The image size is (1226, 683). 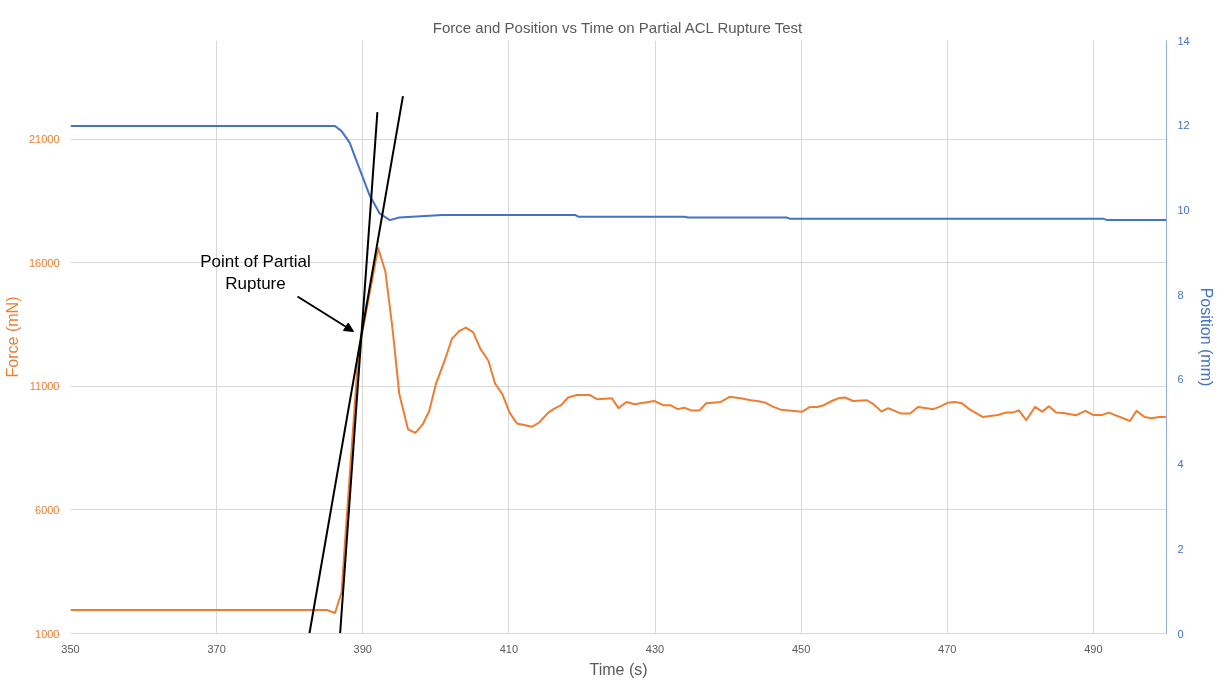 I want to click on chart-title: Force and Position vs Time on Partial ACL Rupture Test, so click(x=618, y=27).